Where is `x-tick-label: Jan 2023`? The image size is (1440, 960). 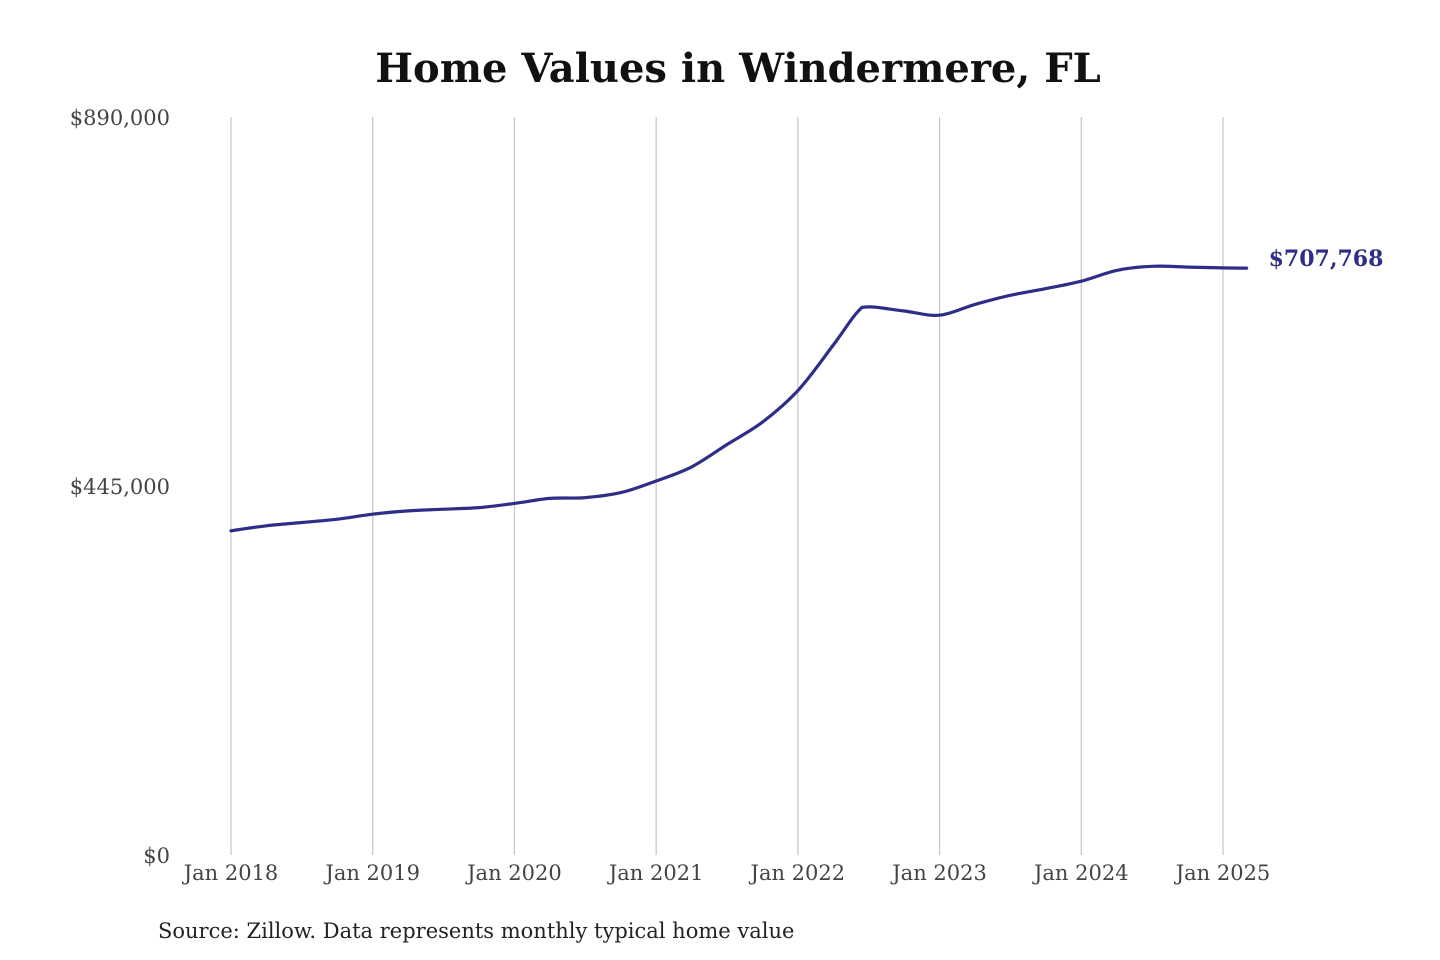 x-tick-label: Jan 2023 is located at coordinates (938, 873).